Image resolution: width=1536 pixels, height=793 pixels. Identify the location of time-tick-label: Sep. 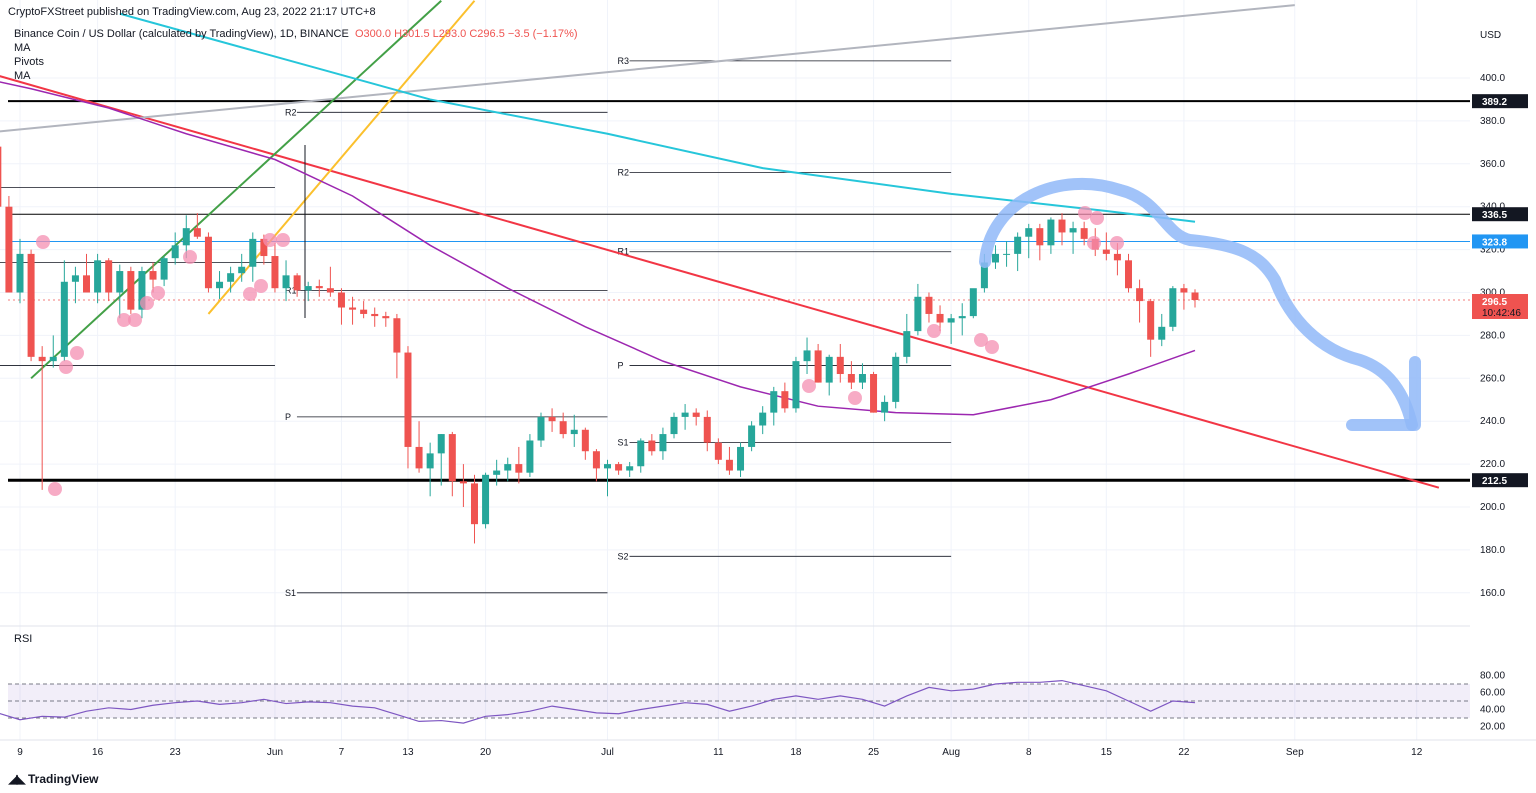
(1295, 752).